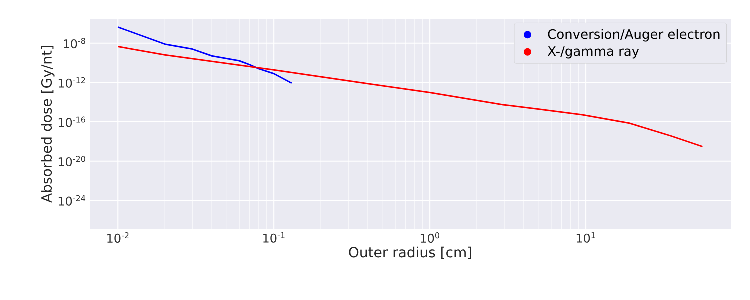 This screenshot has height=300, width=750. Describe the element at coordinates (72, 82) in the screenshot. I see `y-tick-label: 10$^{-12}$` at that location.